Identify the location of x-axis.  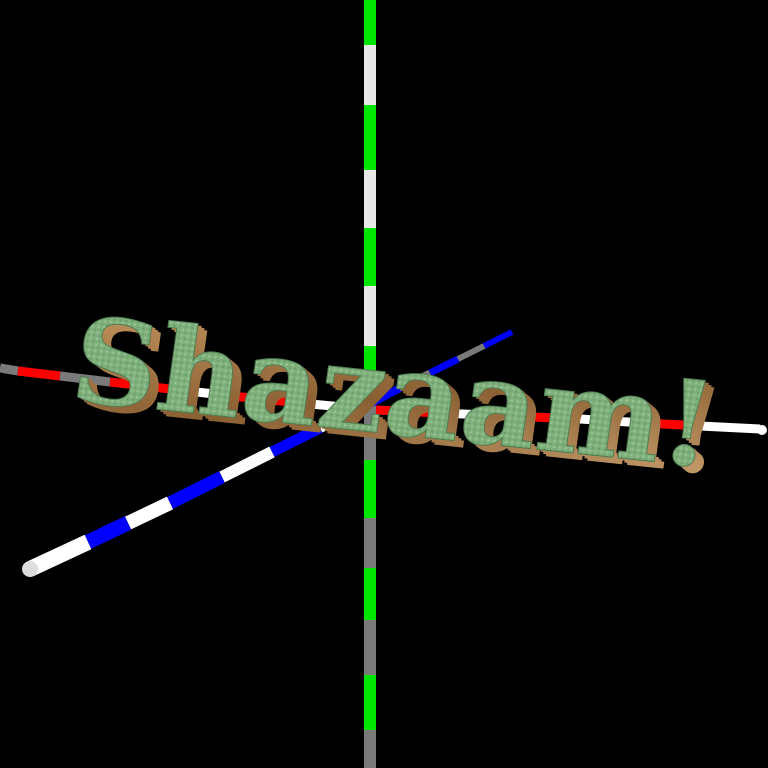
(383, 399).